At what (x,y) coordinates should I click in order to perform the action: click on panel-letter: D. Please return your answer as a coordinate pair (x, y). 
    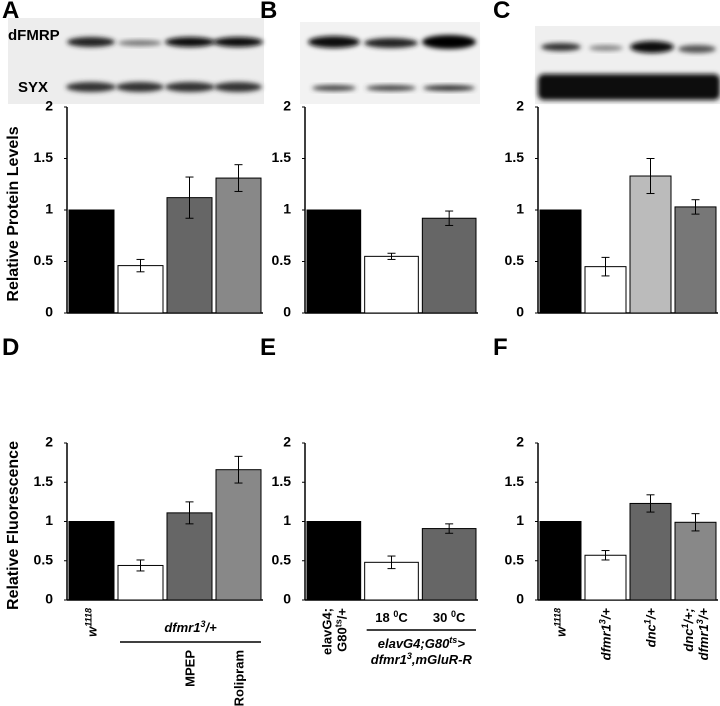
    Looking at the image, I should click on (10, 347).